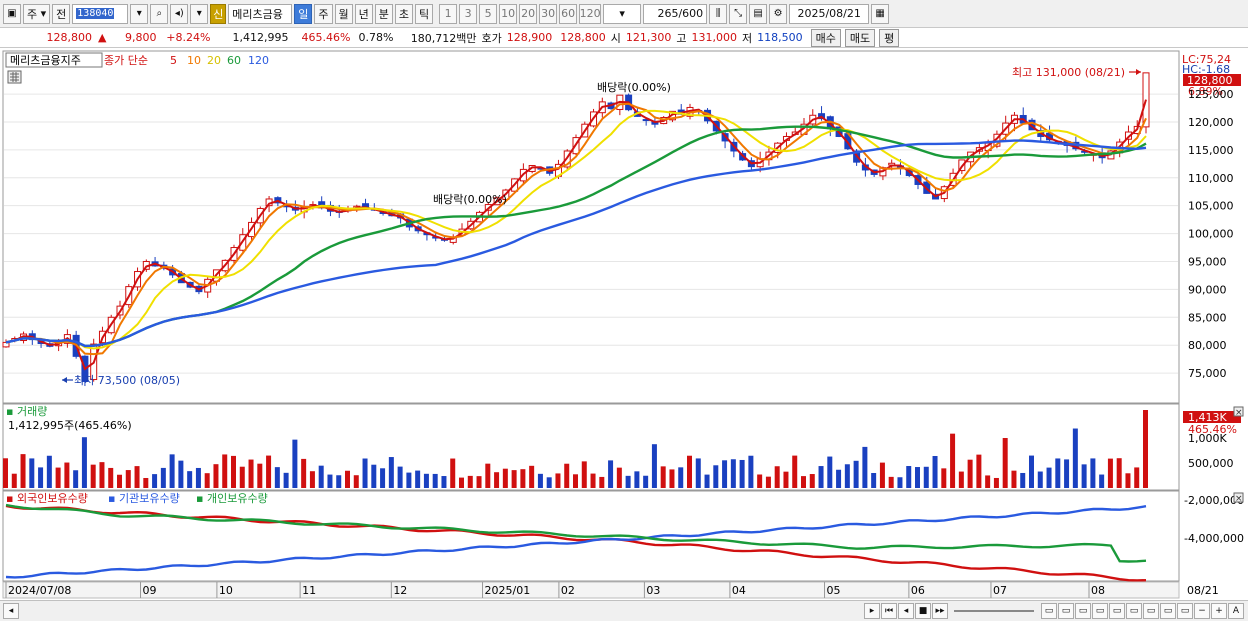 This screenshot has height=621, width=1248. I want to click on period-type-select: 주 ▾, so click(37, 13).